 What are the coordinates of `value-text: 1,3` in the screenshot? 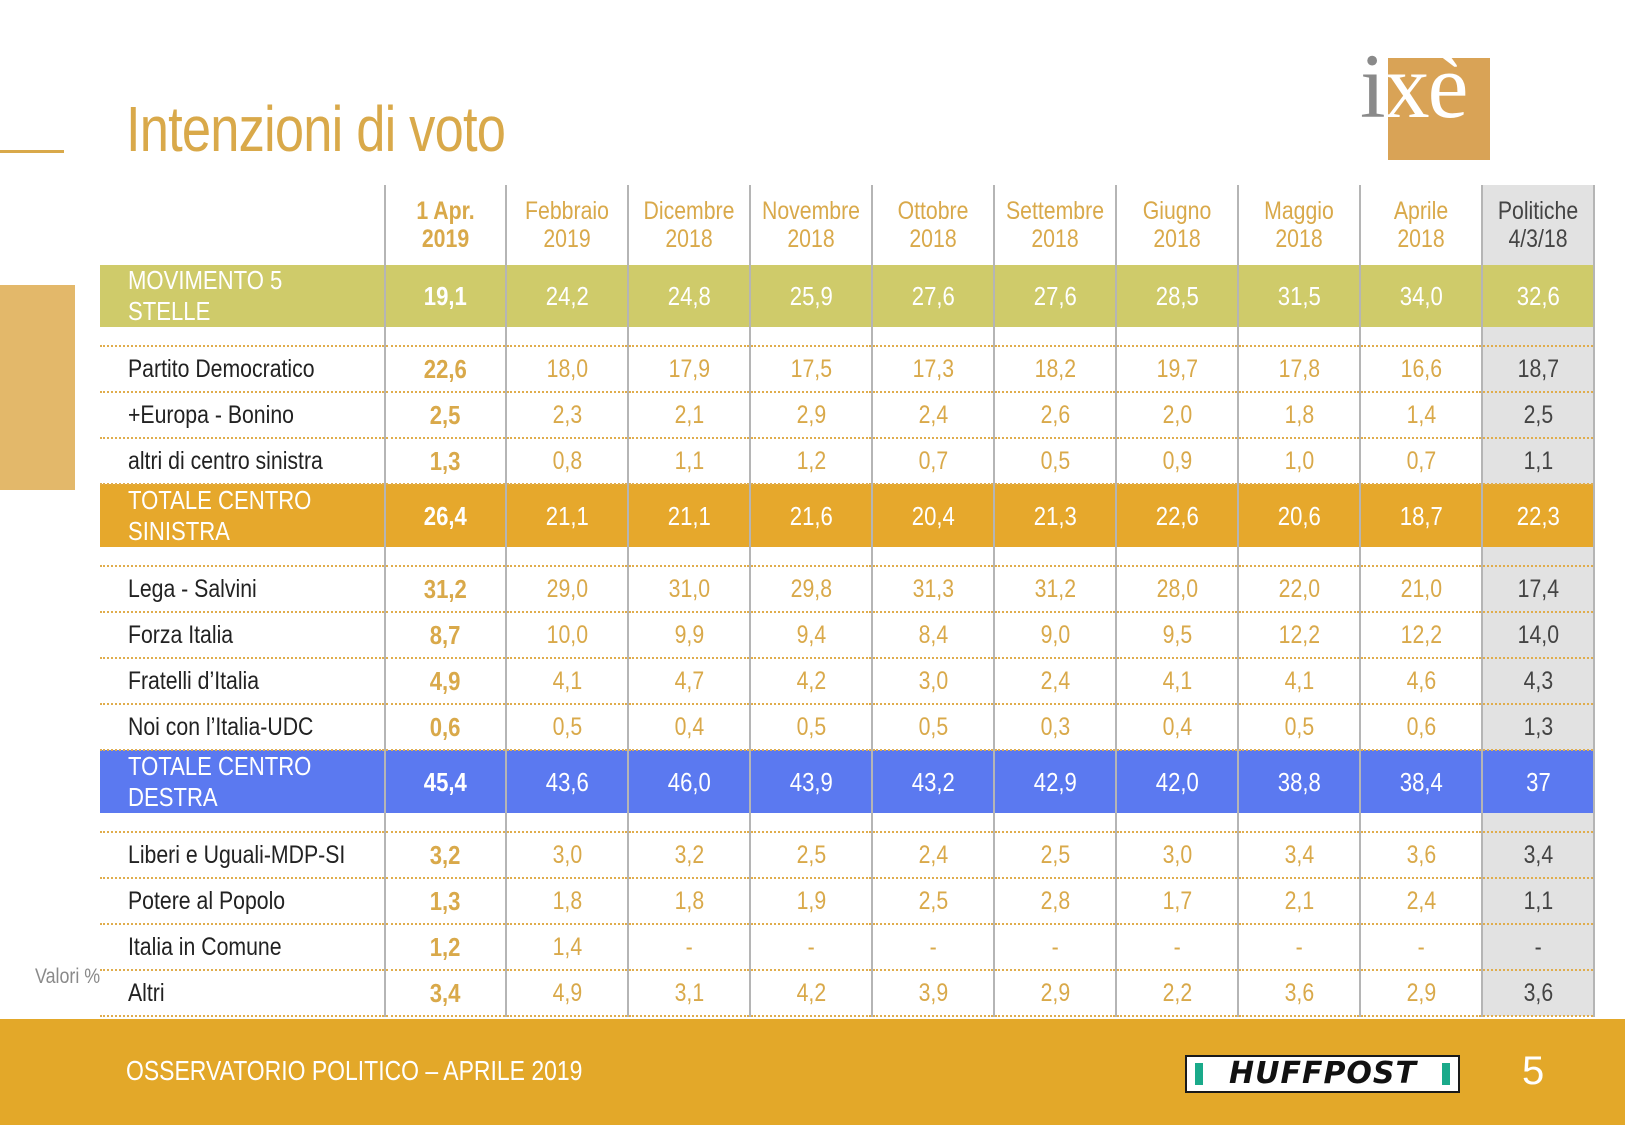 It's located at (1538, 726).